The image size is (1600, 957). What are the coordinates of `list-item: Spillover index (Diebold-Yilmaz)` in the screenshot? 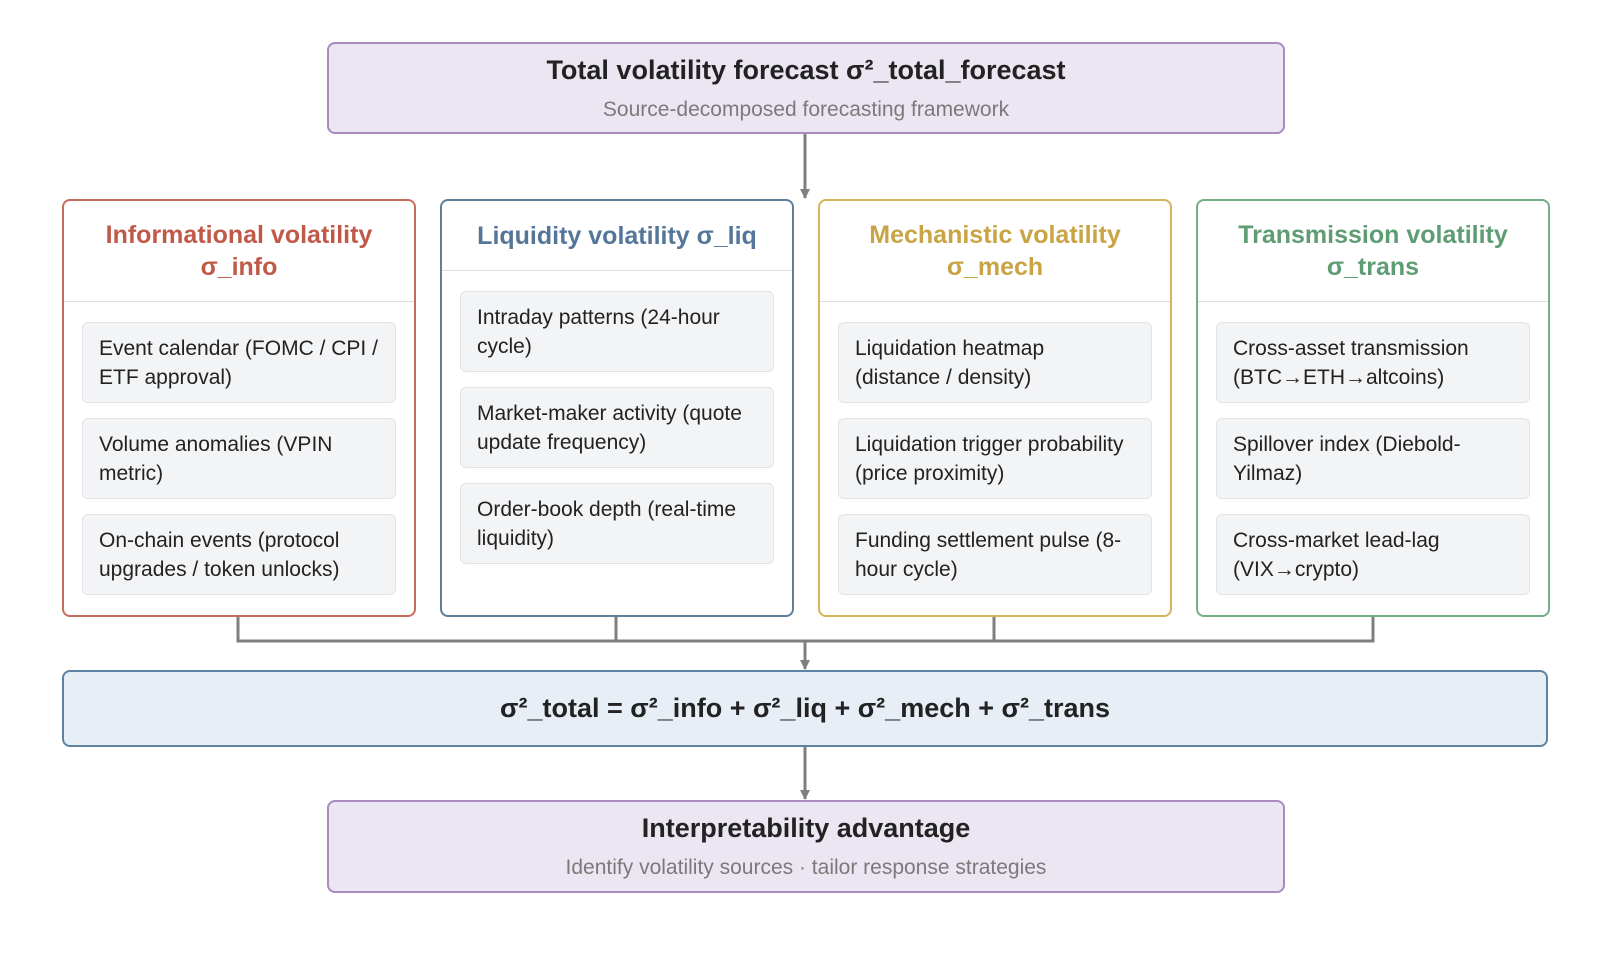 It's located at (1373, 458).